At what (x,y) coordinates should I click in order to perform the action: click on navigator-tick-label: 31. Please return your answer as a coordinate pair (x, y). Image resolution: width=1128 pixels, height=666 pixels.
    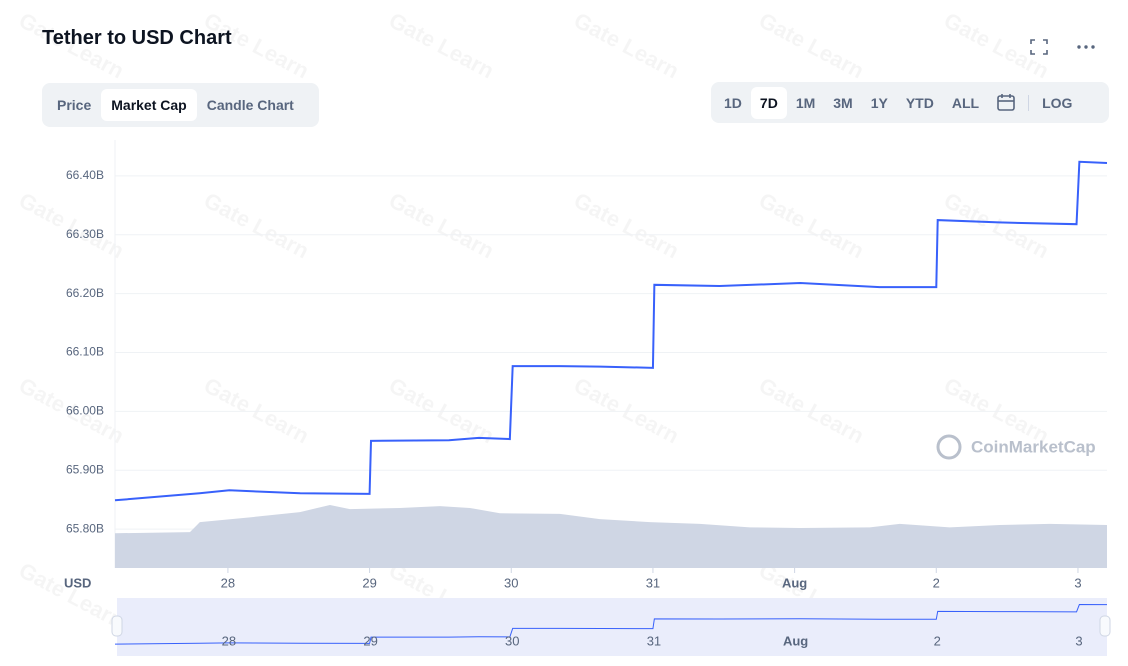
    Looking at the image, I should click on (654, 640).